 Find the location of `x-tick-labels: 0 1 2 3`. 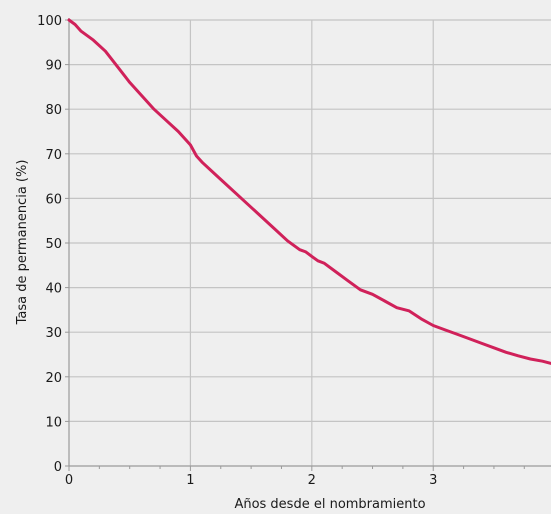

x-tick-labels: 0 1 2 3 is located at coordinates (251, 480).